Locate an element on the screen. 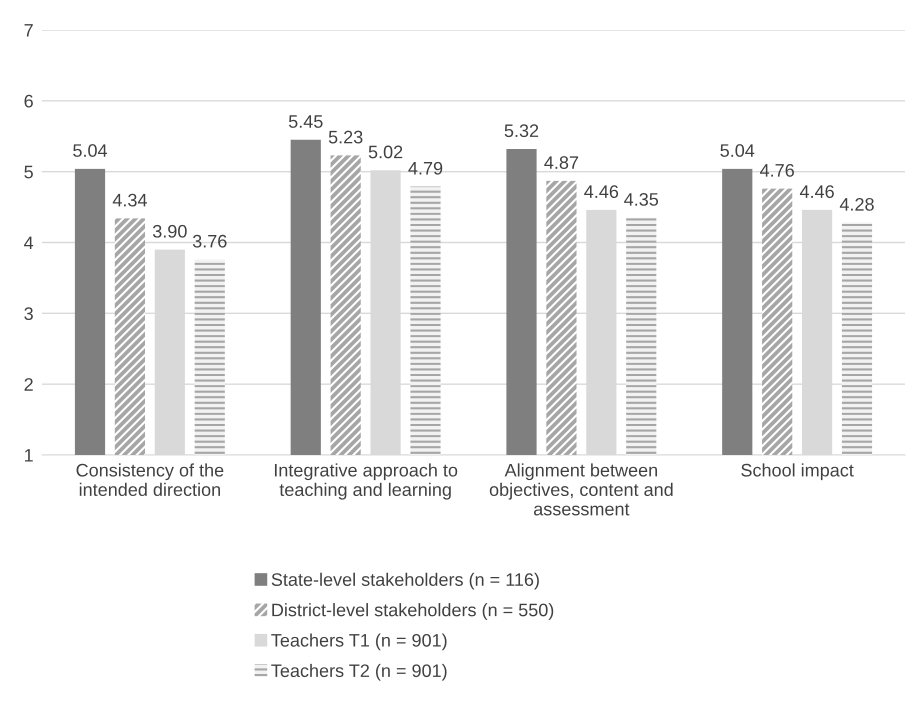 This screenshot has height=703, width=922. y-tick-label: 3 is located at coordinates (28, 313).